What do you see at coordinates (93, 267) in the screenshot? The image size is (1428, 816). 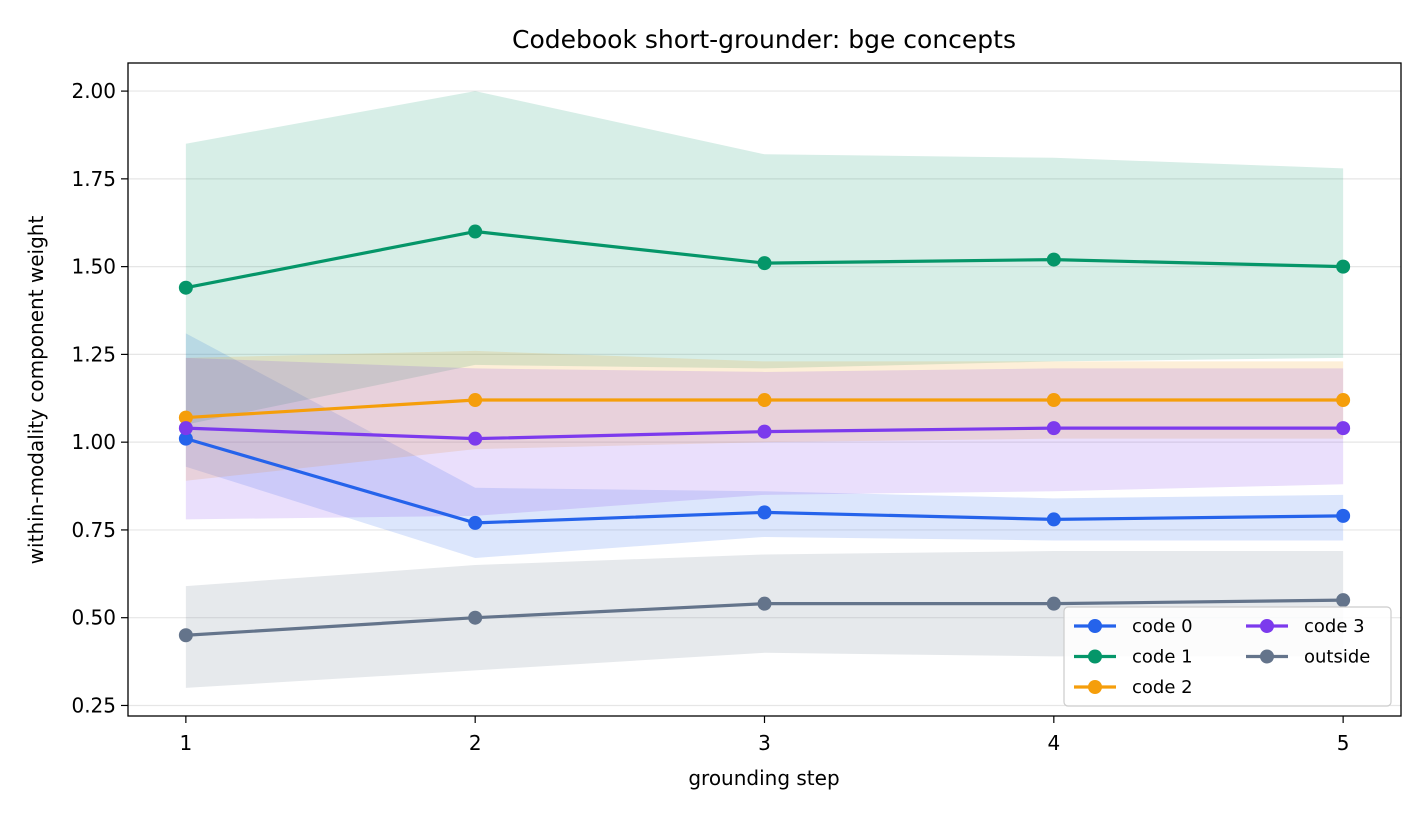 I see `y-tick-label: 1.50` at bounding box center [93, 267].